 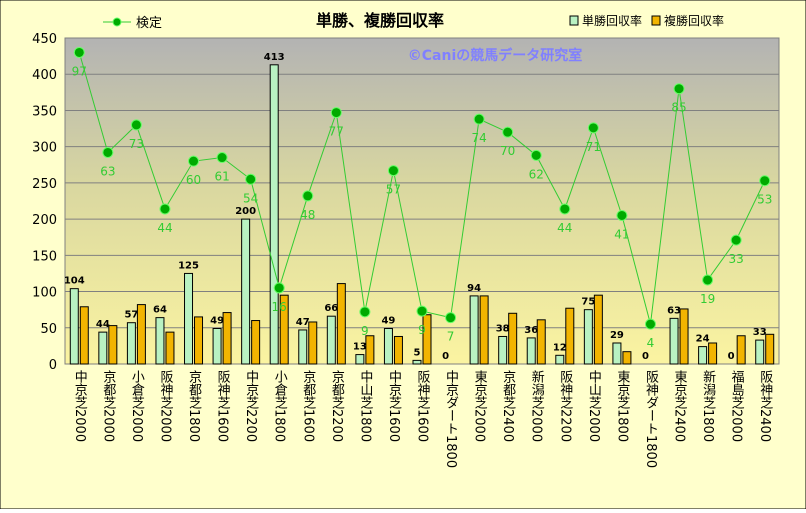 What do you see at coordinates (48, 329) in the screenshot?
I see `y-tick-label: 50` at bounding box center [48, 329].